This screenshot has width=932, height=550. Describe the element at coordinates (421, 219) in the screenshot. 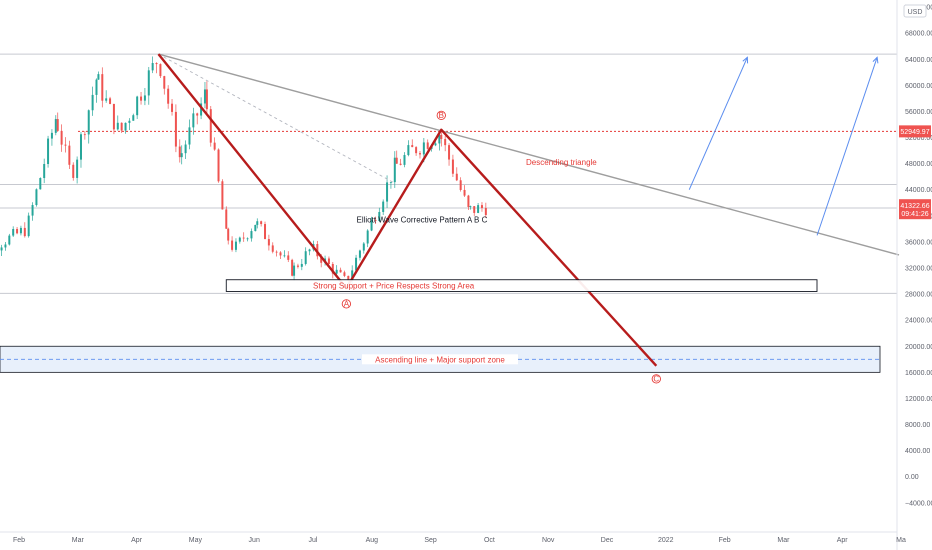

I see `chart-annotation-text: Elliott Wave Corrective Pattern A B C` at that location.